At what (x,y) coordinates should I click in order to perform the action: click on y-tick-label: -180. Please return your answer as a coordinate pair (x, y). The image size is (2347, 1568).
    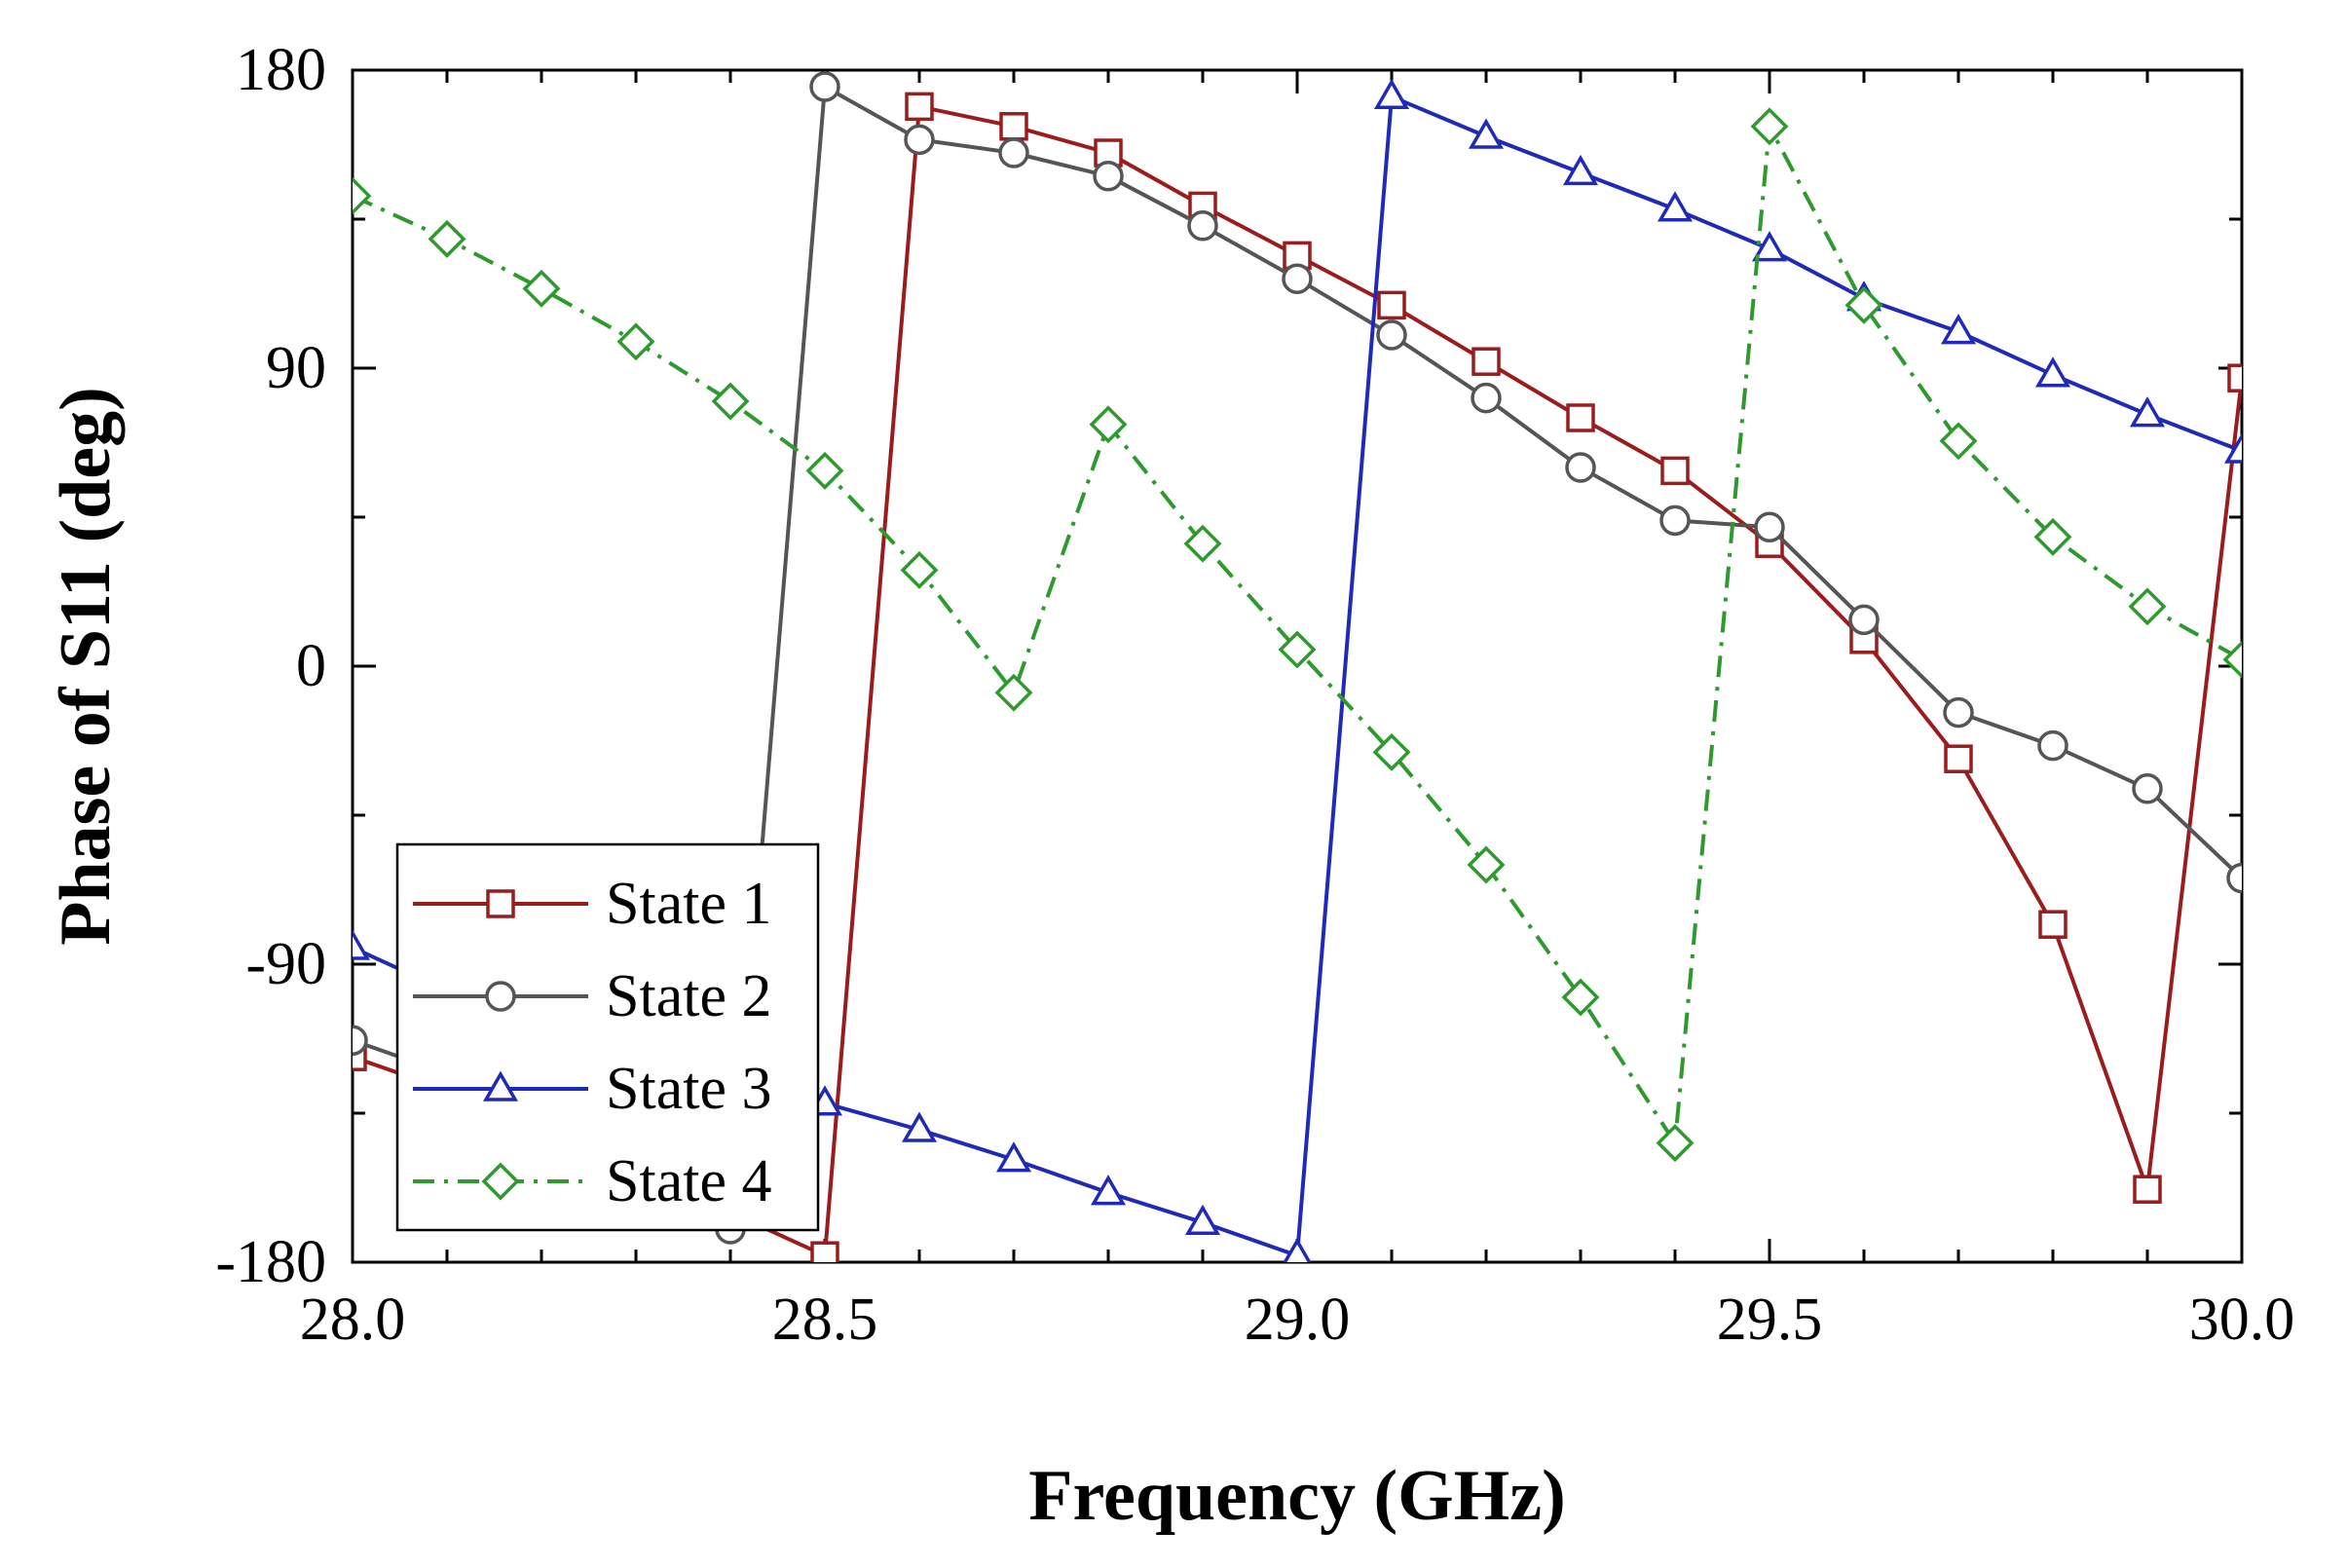
    Looking at the image, I should click on (270, 1262).